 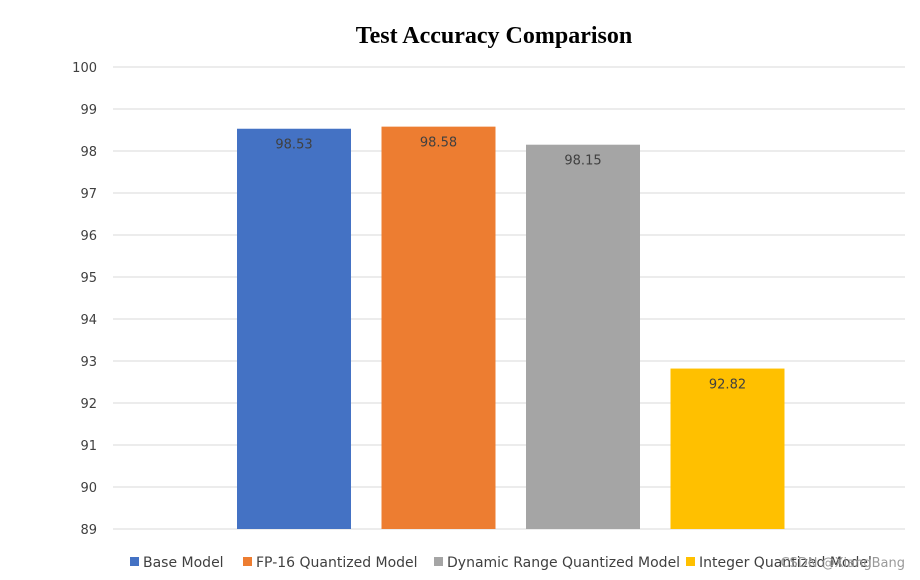 I want to click on y-tick-label: 89, so click(x=88, y=530).